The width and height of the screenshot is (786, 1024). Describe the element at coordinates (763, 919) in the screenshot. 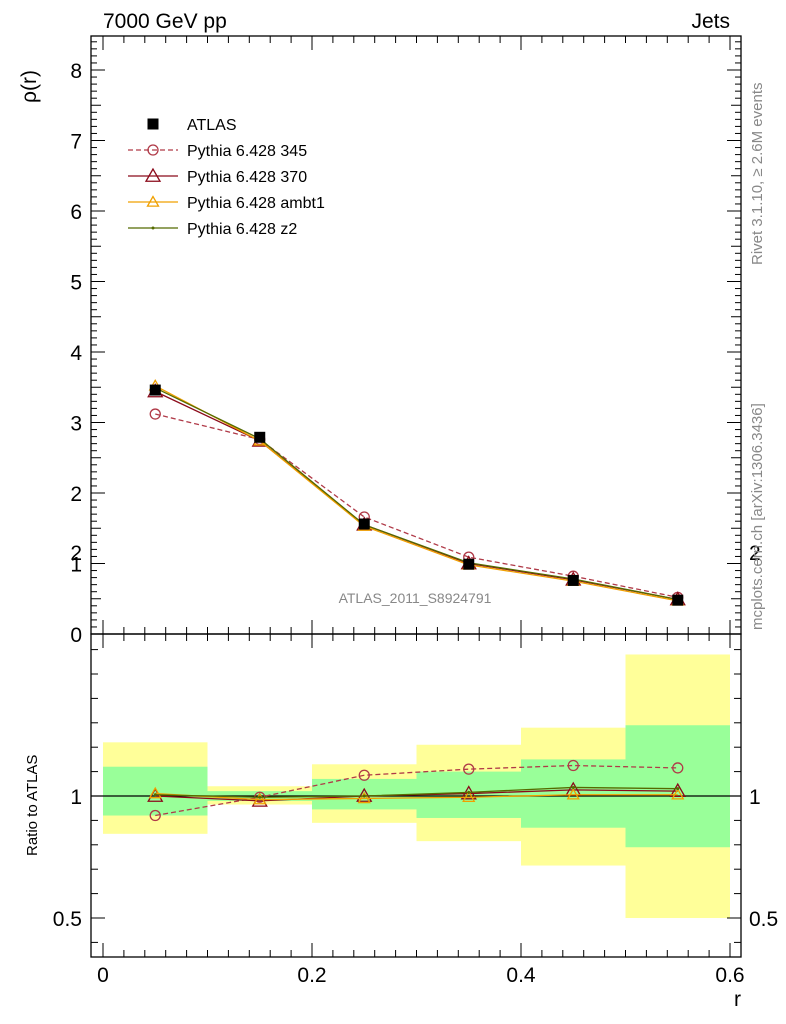

I see `ratio-y-tick-label-right: 0.5` at that location.